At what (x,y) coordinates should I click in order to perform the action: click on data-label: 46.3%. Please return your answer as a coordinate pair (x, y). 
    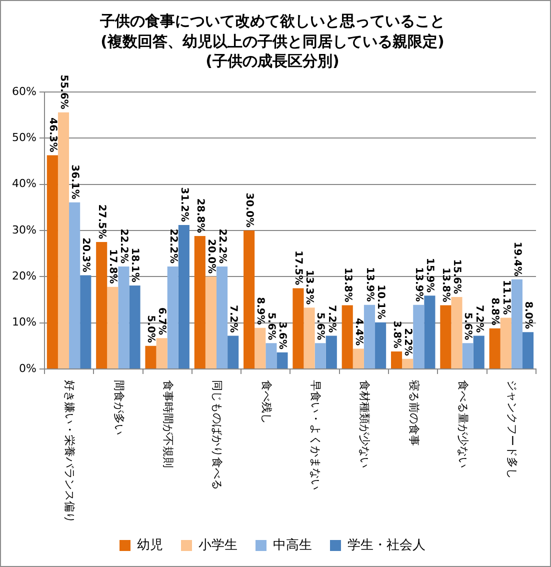
    Looking at the image, I should click on (52, 135).